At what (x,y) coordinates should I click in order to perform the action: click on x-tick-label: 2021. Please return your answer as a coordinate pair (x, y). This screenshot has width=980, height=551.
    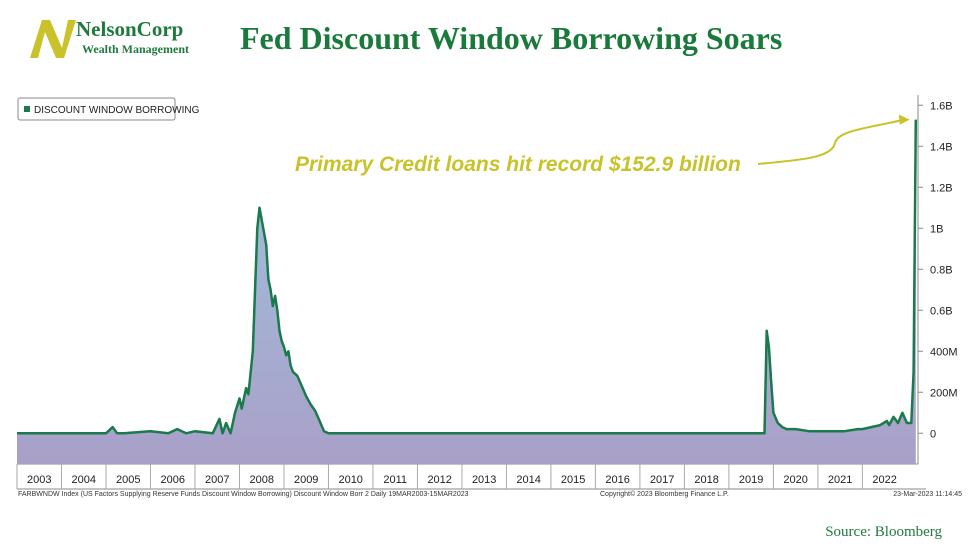
    Looking at the image, I should click on (840, 480).